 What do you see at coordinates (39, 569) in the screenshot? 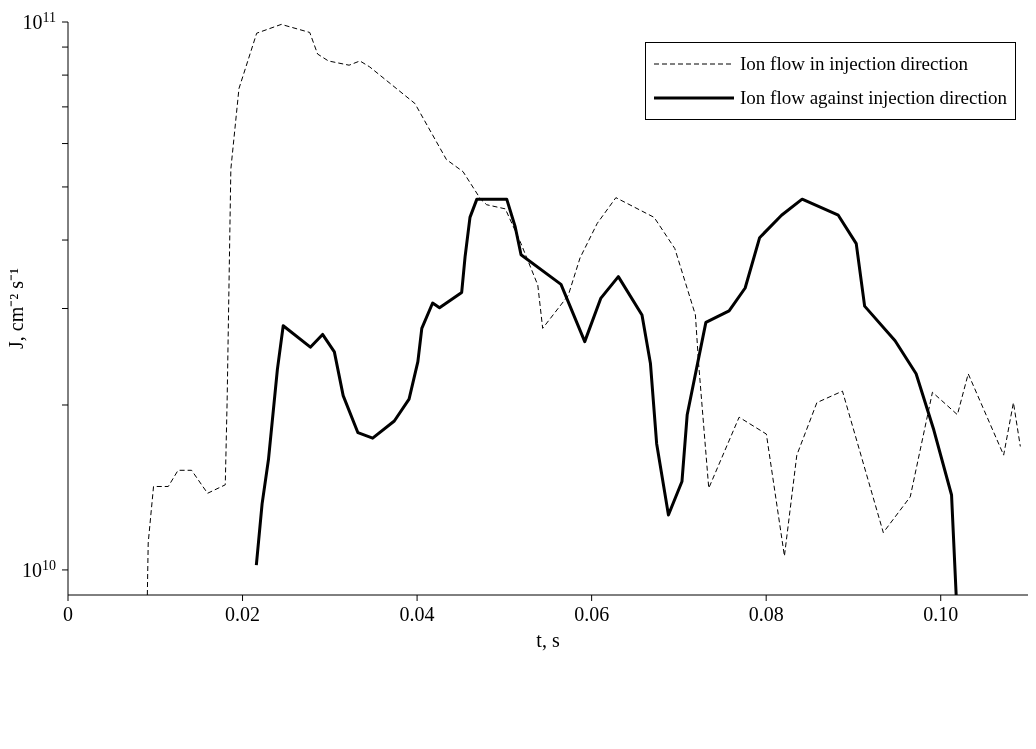
I see `y-tick-label: 10$^{10}$` at bounding box center [39, 569].